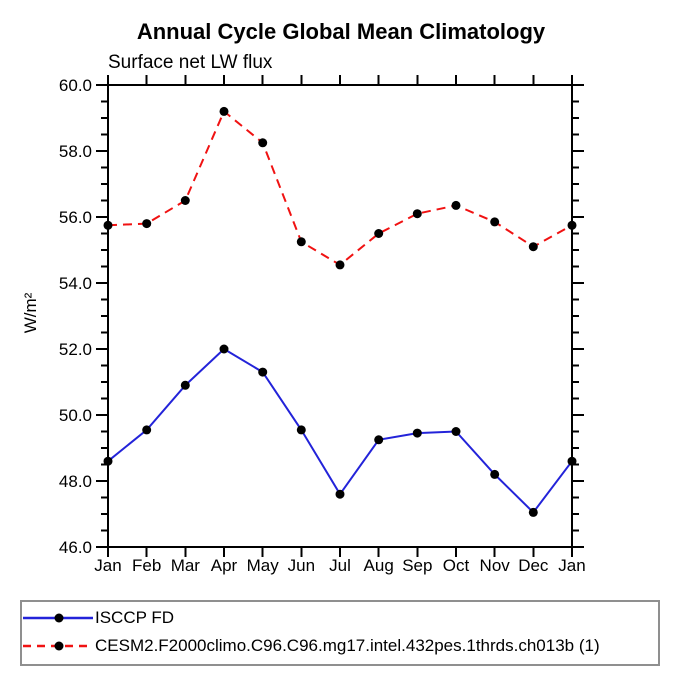 This screenshot has width=682, height=682. Describe the element at coordinates (135, 617) in the screenshot. I see `legend-label: ISCCP FD` at that location.